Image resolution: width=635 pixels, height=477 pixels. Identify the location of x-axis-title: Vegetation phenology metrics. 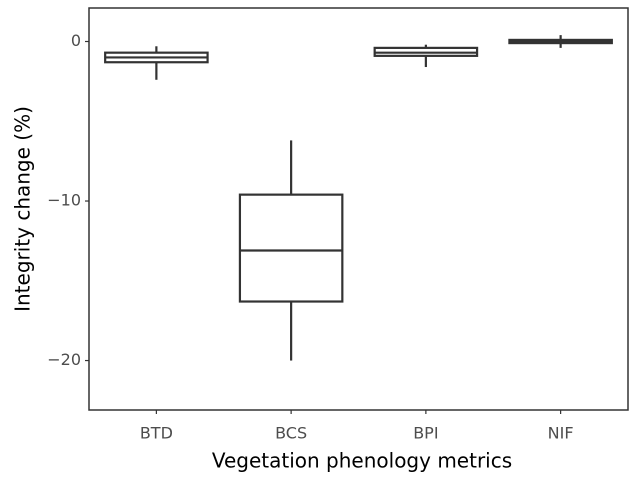
(362, 461).